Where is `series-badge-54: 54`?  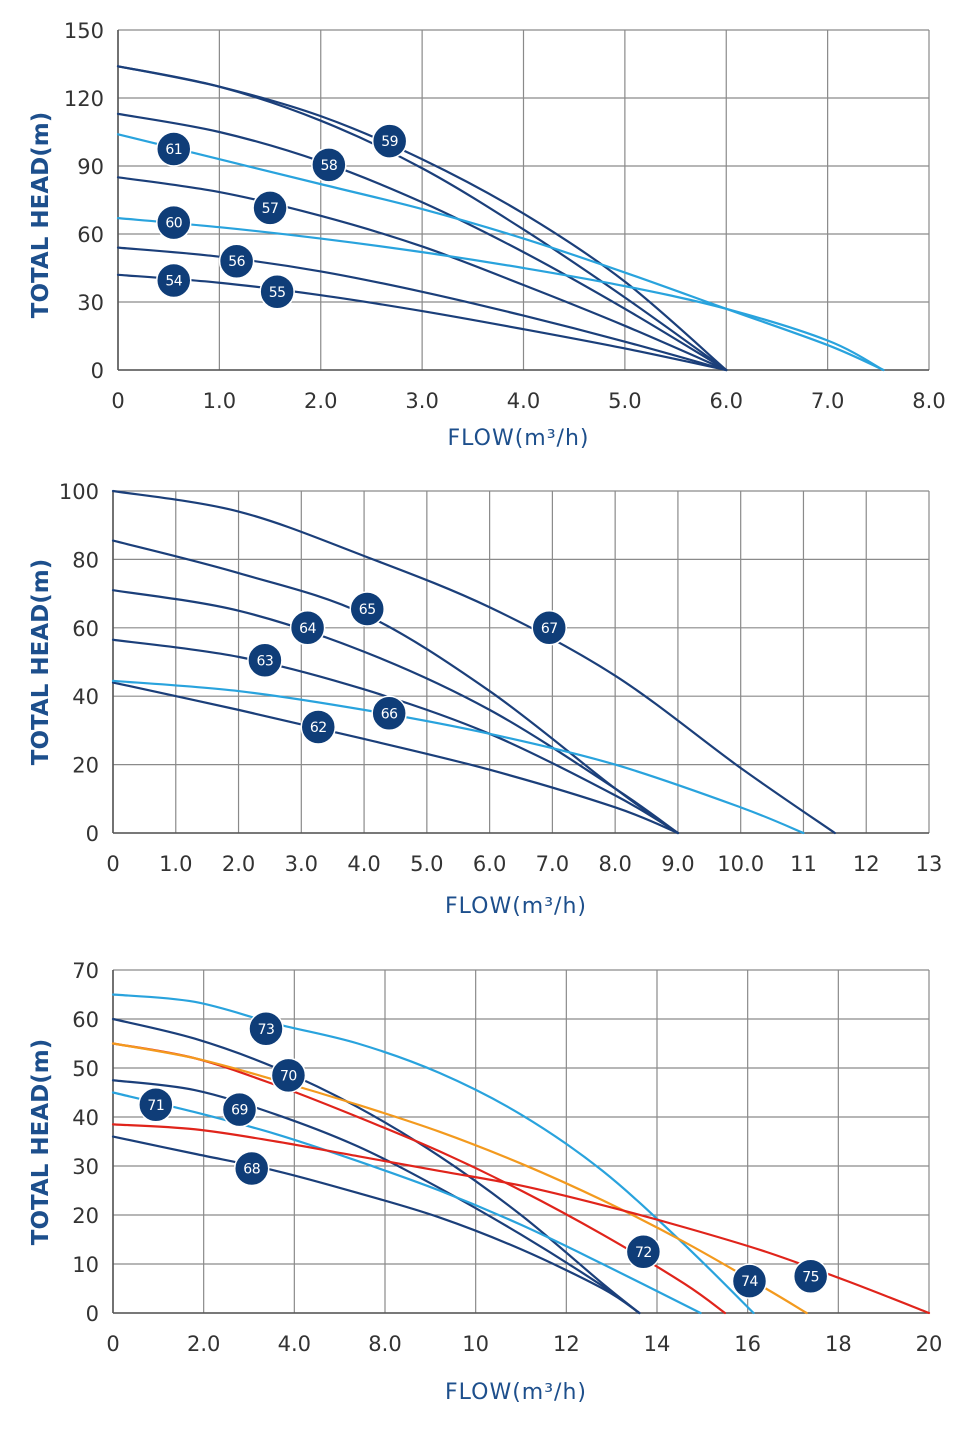
series-badge-54: 54 is located at coordinates (174, 280).